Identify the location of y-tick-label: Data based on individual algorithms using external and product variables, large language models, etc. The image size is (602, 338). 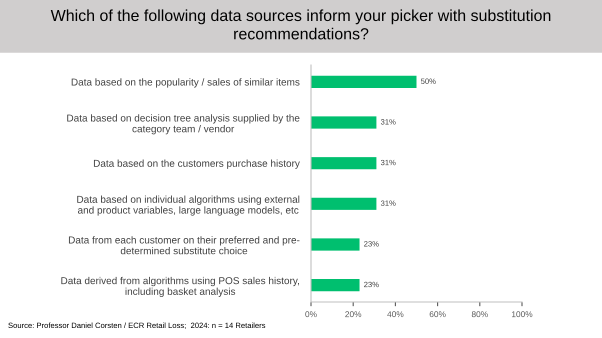
(188, 206).